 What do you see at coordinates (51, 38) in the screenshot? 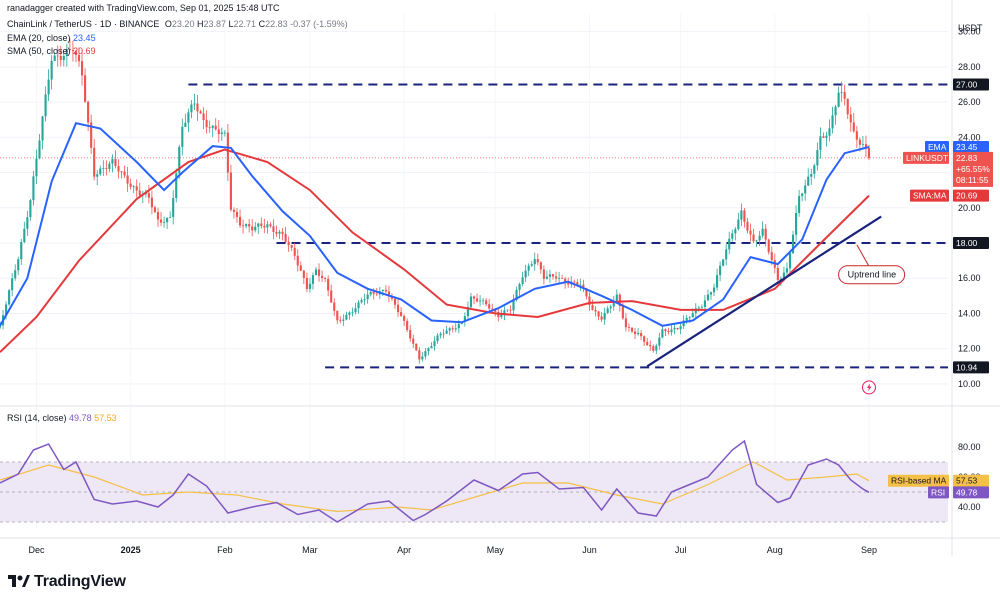
I see `ema-legend: EMA (20, close) 23.45` at bounding box center [51, 38].